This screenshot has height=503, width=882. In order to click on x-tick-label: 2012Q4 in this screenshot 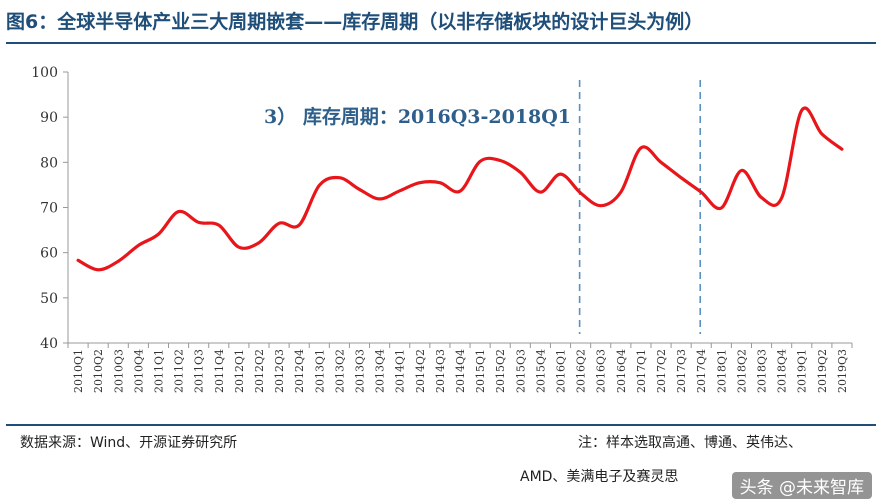, I will do `click(299, 371)`.